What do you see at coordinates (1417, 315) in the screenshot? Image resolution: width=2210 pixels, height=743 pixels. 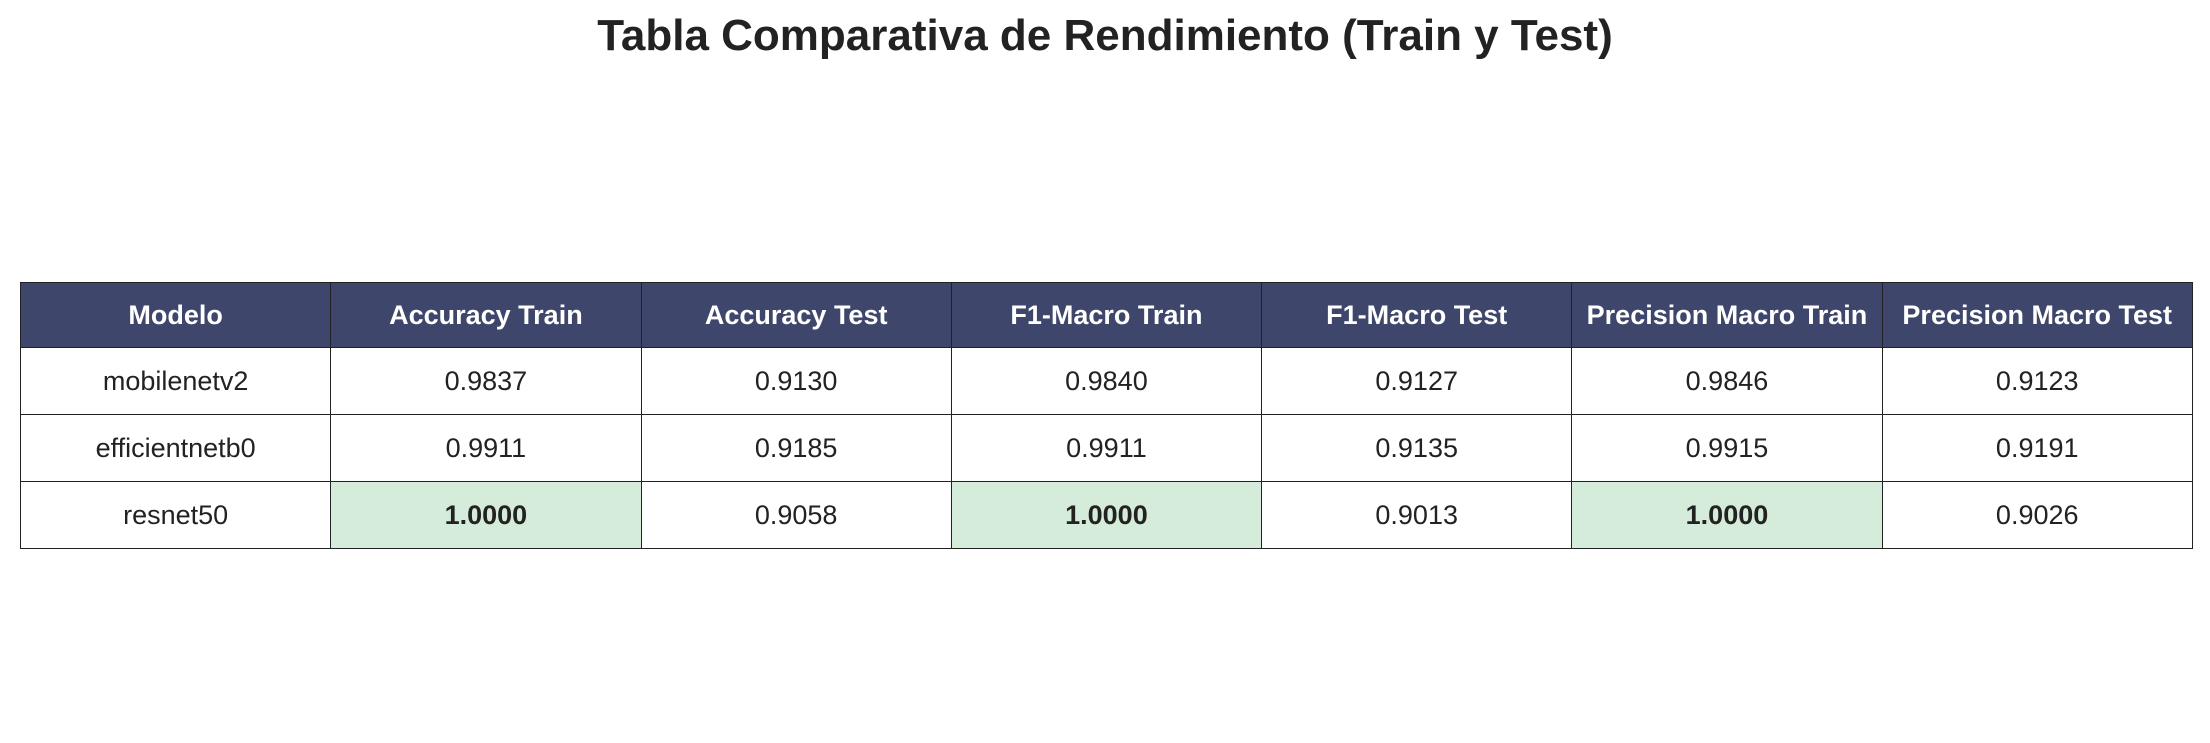 I see `column-header: F1-Macro Test` at bounding box center [1417, 315].